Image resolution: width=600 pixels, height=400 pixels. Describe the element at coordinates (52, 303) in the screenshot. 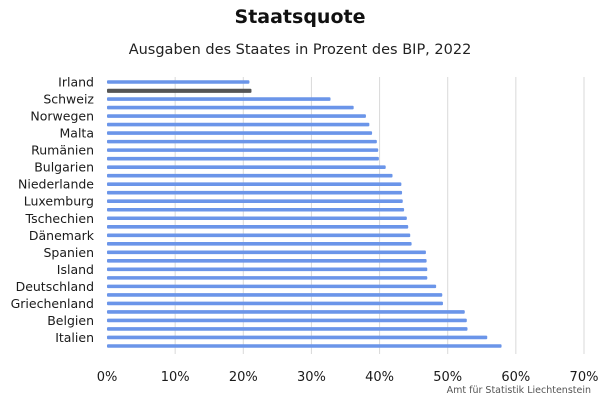

I see `category-label: Griechenland` at that location.